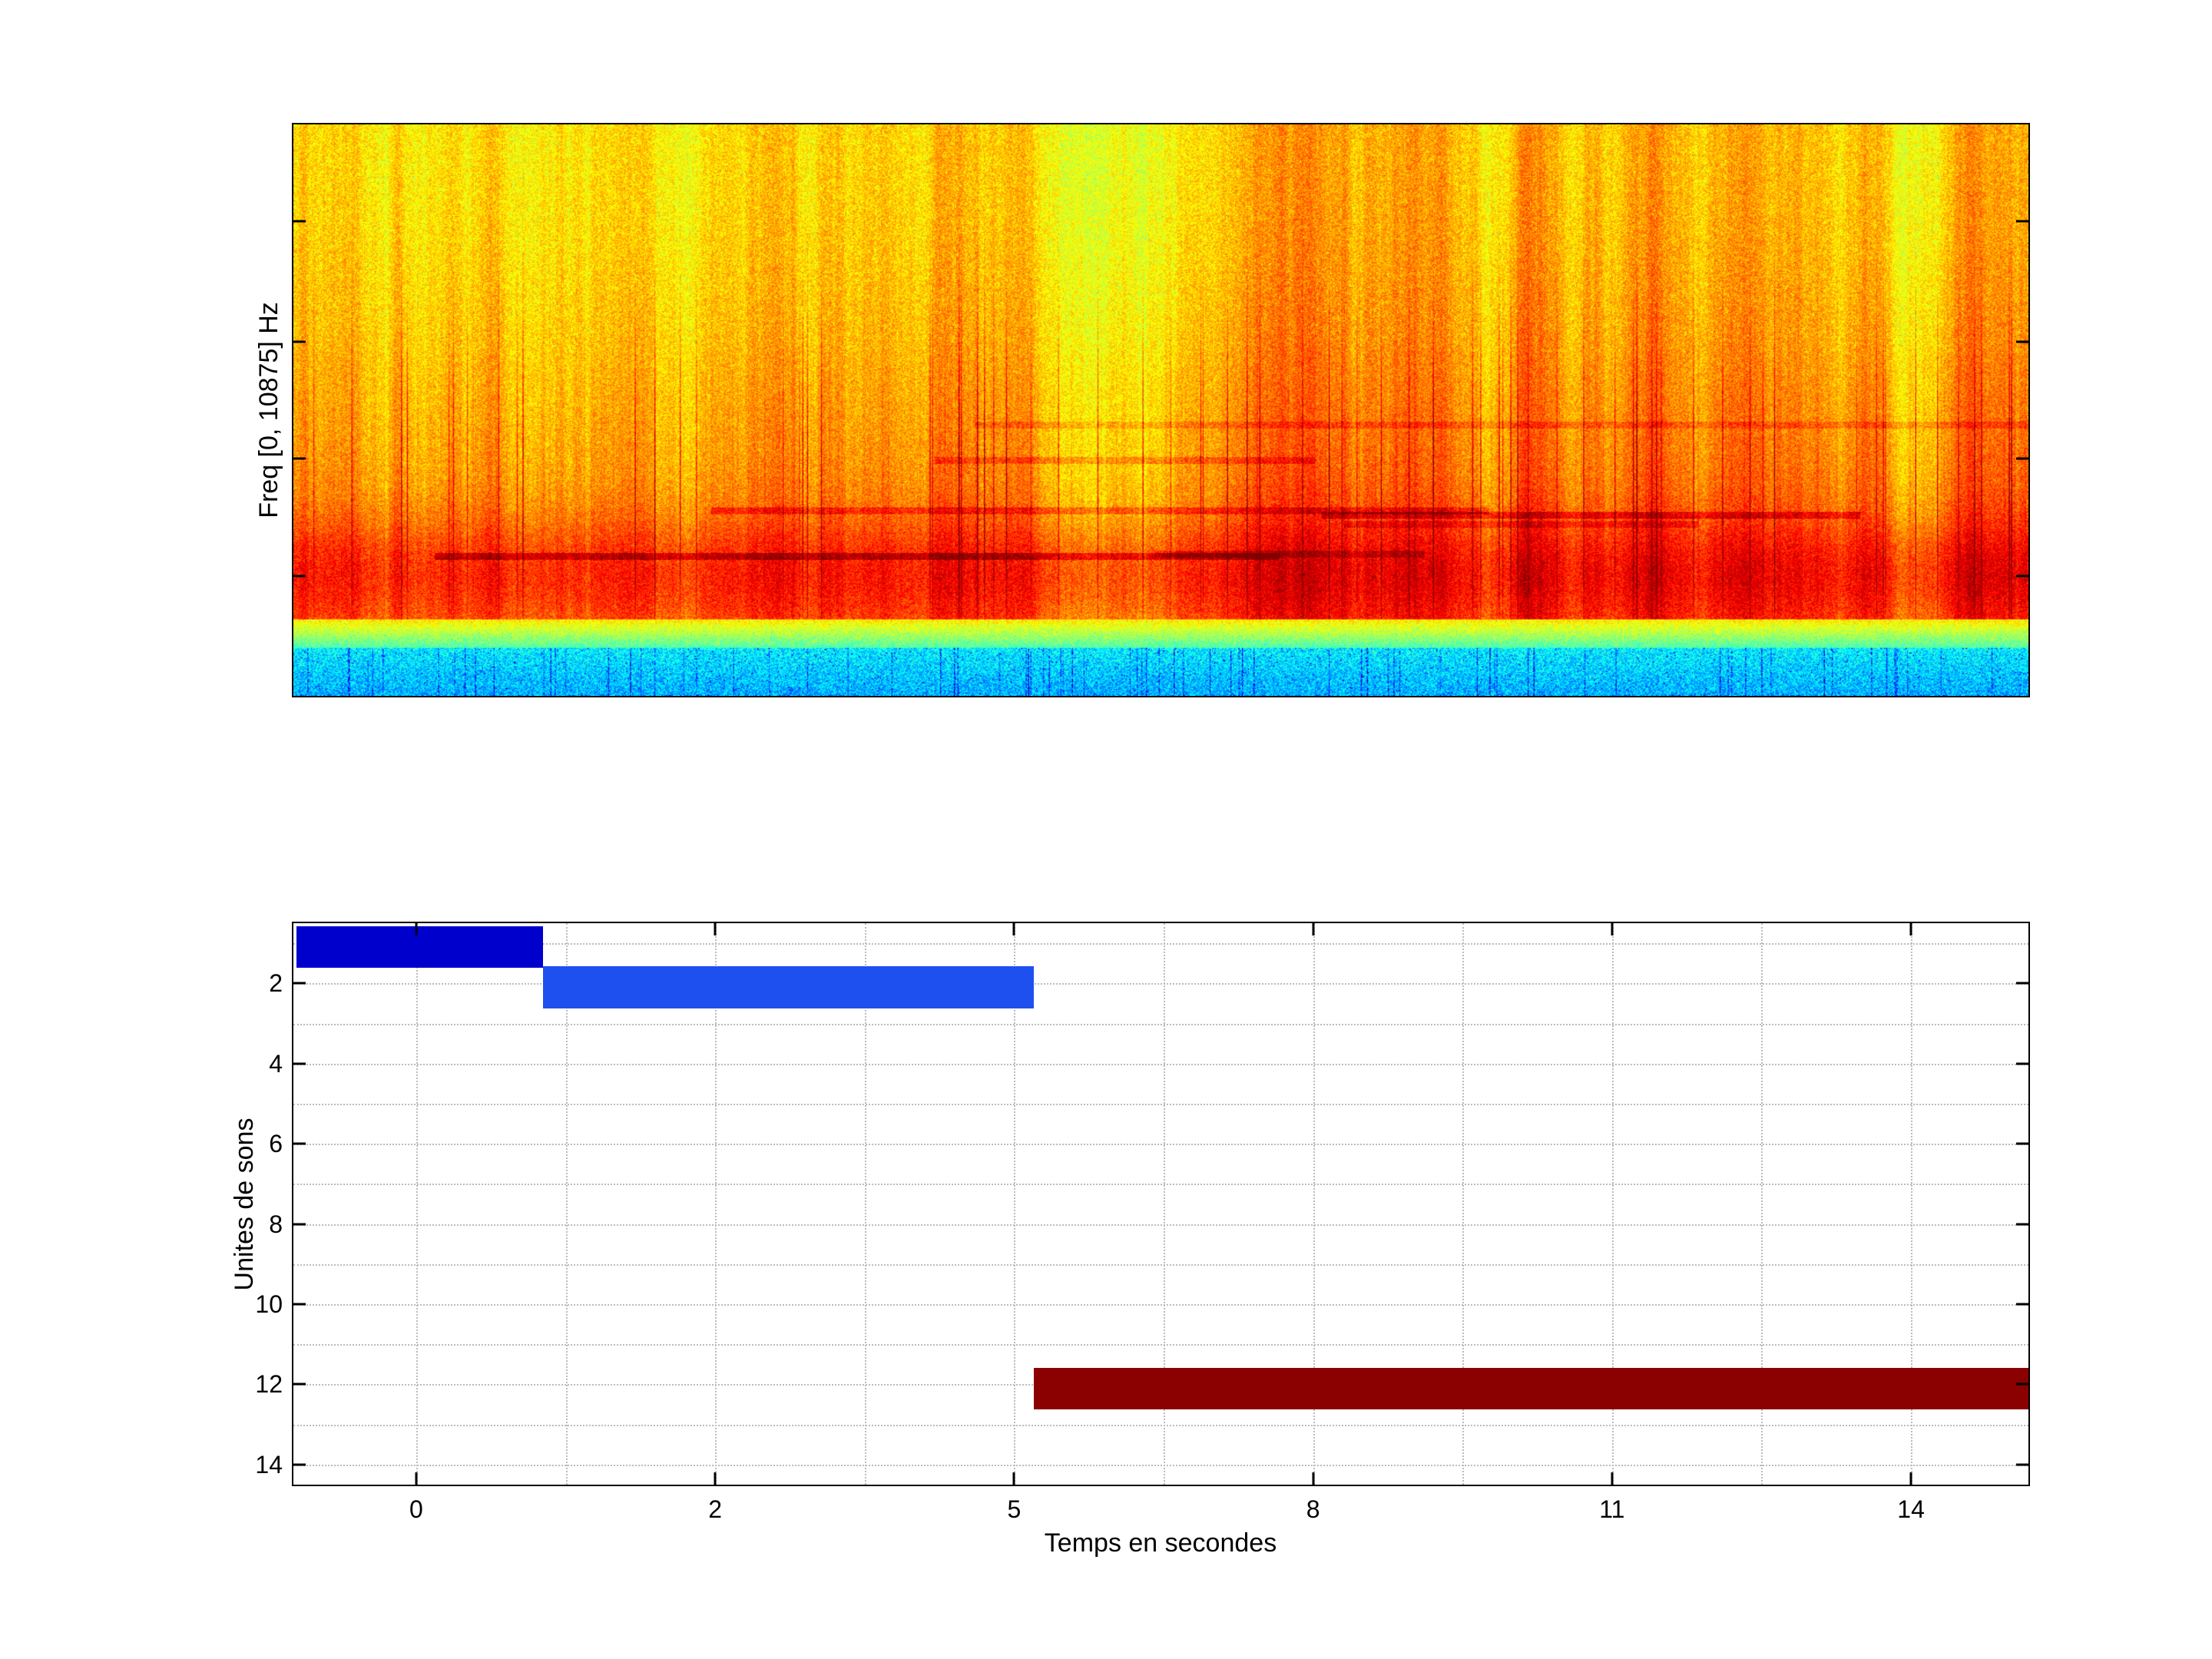  Describe the element at coordinates (1015, 1509) in the screenshot. I see `x-tick-label: 5` at that location.